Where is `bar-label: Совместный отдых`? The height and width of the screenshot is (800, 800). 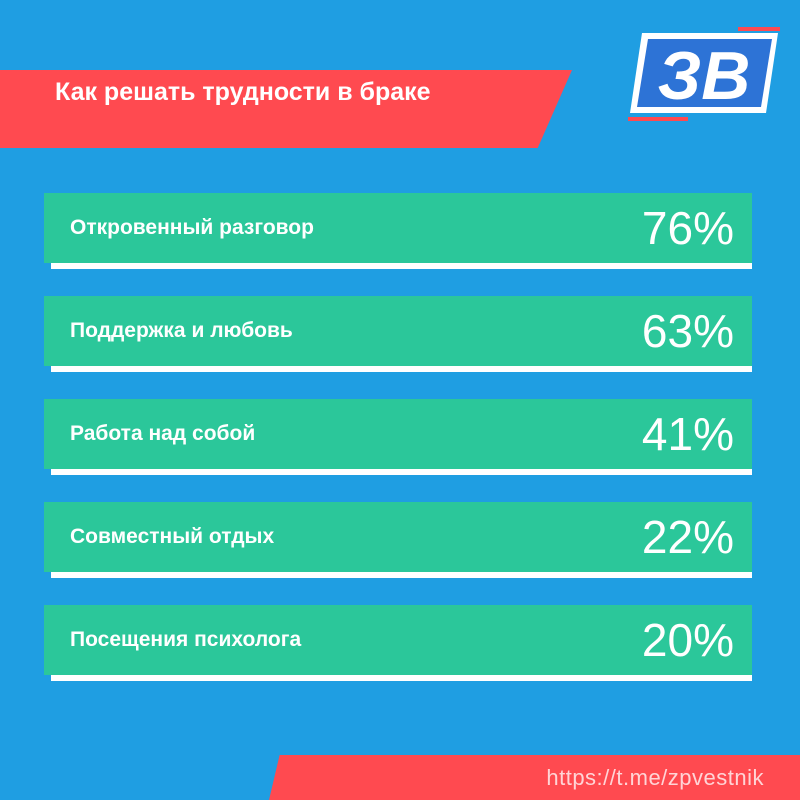 bar-label: Совместный отдых is located at coordinates (172, 536).